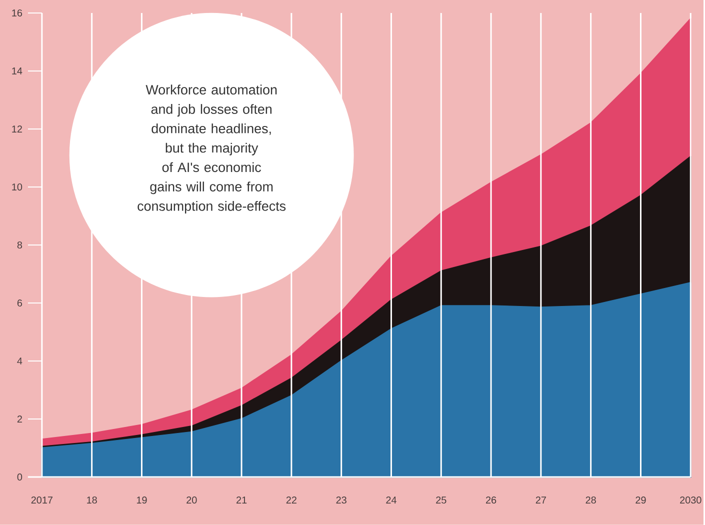 This screenshot has height=525, width=705. Describe the element at coordinates (19, 361) in the screenshot. I see `y-tick-label: 4` at that location.